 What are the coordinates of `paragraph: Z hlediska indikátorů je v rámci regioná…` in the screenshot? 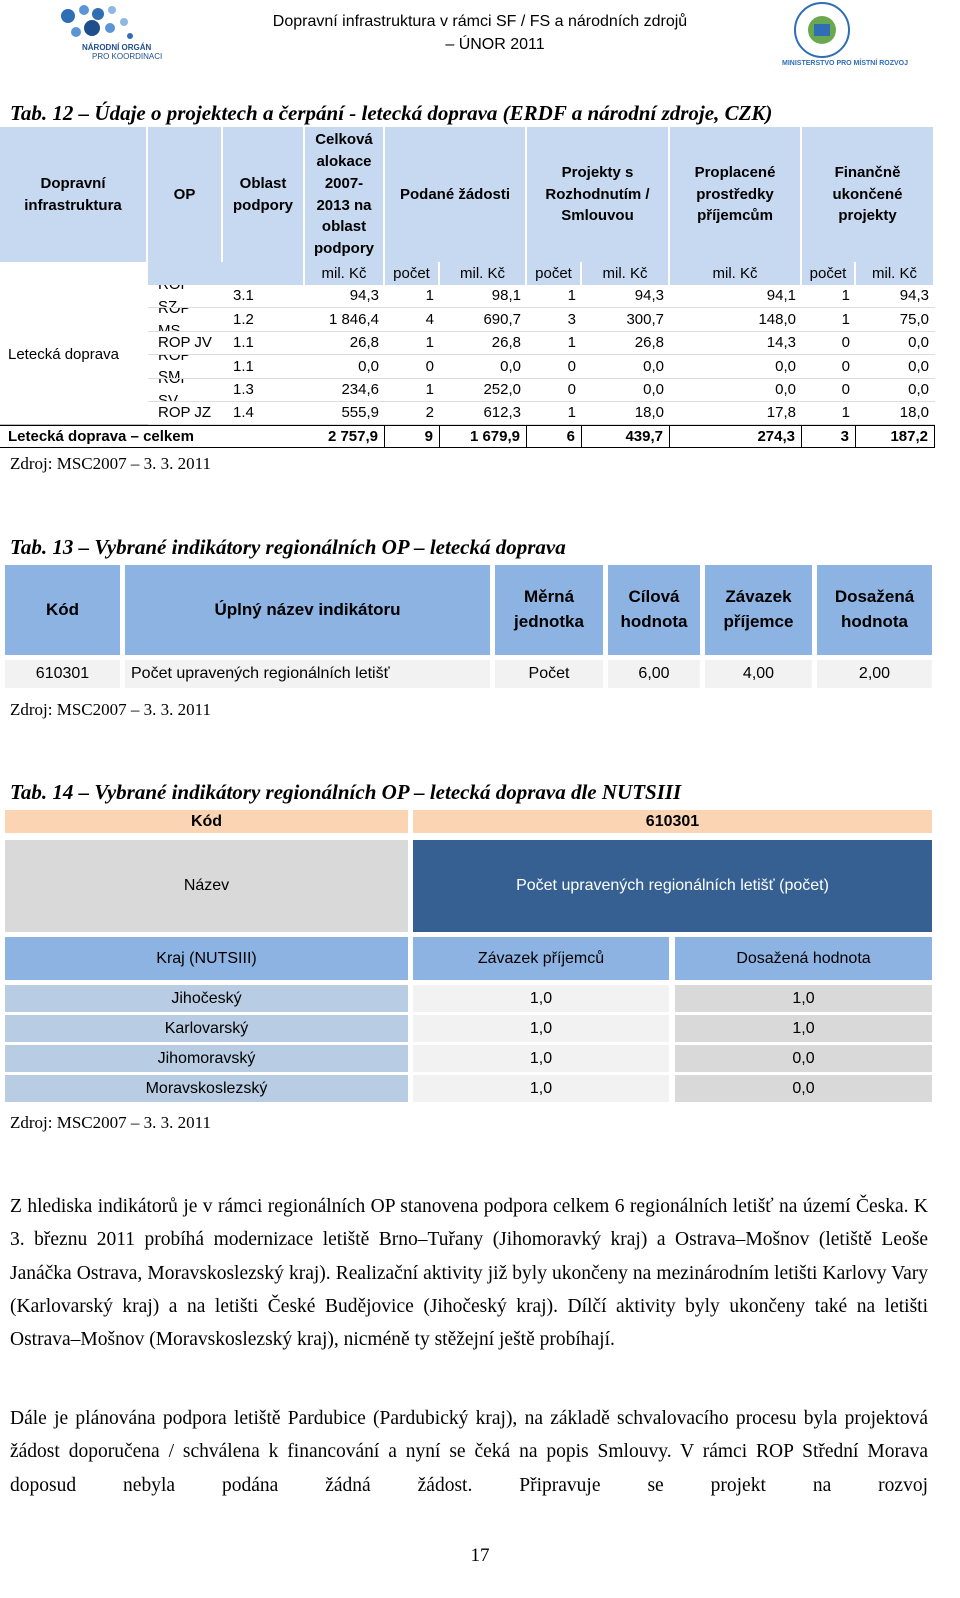 It's located at (469, 1273).